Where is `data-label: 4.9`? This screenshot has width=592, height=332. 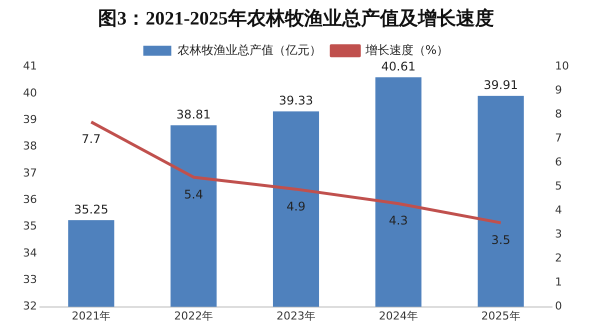
data-label: 4.9 is located at coordinates (296, 206).